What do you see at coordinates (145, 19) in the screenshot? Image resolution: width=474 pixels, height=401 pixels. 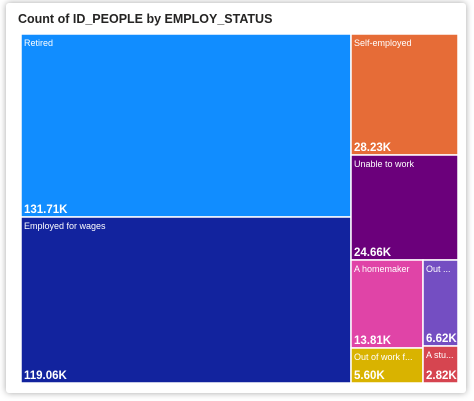 I see `chart-title: Count of ID_PEOPLE by EMPLOY_STATUS` at bounding box center [145, 19].